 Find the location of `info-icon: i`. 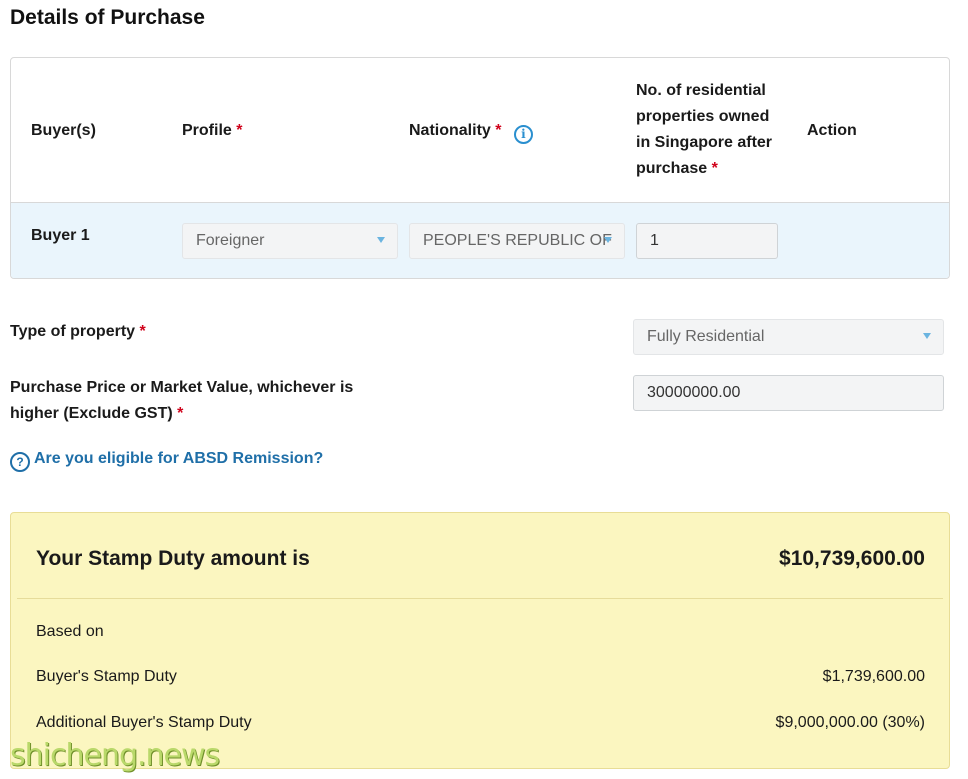

info-icon: i is located at coordinates (523, 134).